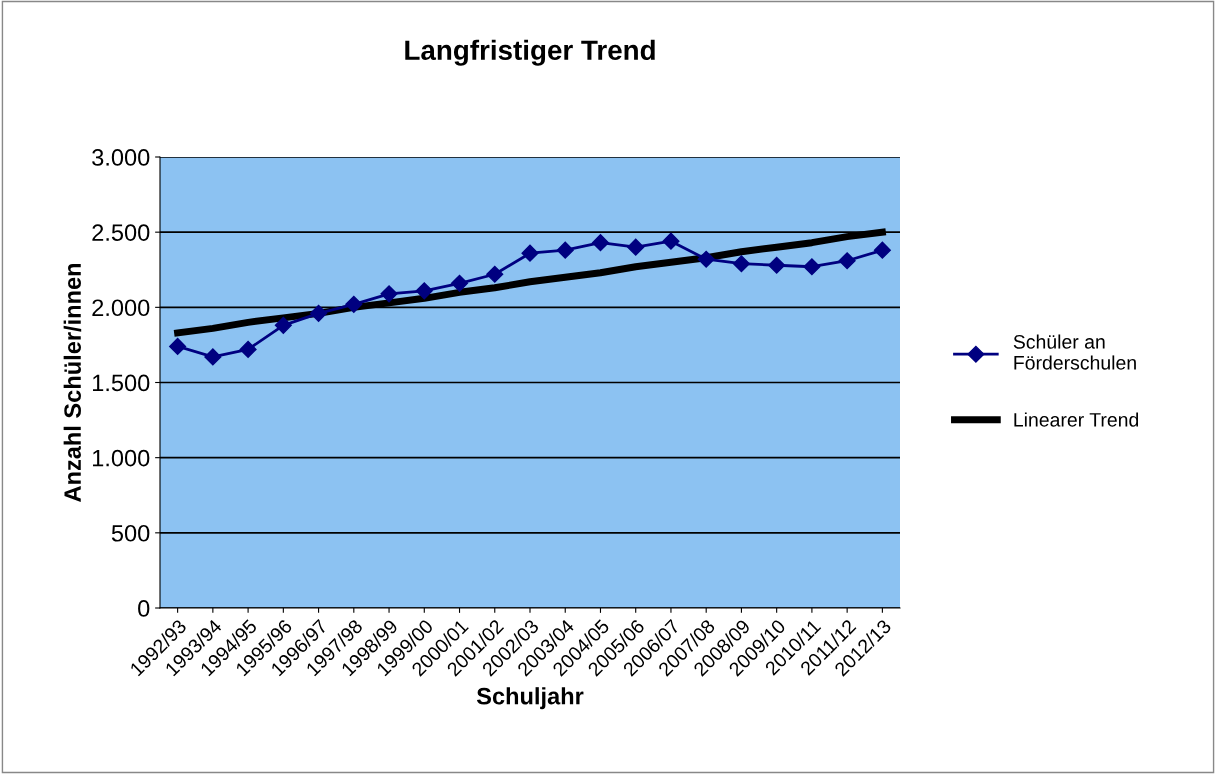  Describe the element at coordinates (1074, 352) in the screenshot. I see `legend-label: Schüler an Förderschulen` at that location.